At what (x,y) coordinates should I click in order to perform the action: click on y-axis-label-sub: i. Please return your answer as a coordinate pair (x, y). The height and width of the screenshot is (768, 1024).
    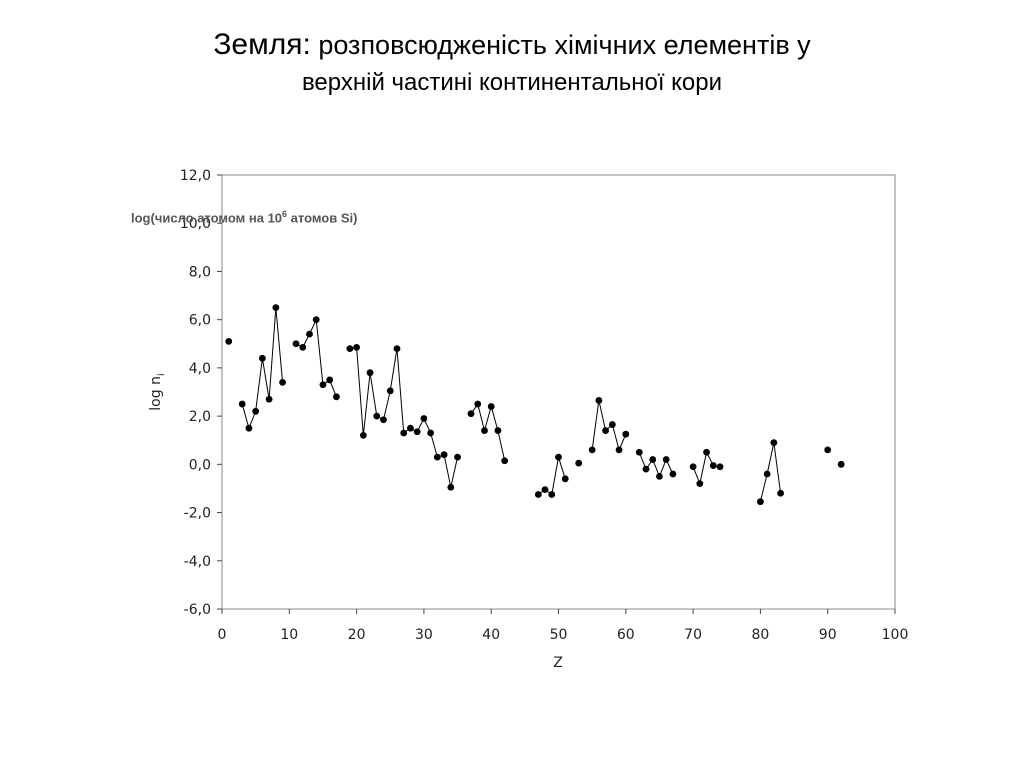
    Looking at the image, I should click on (161, 374).